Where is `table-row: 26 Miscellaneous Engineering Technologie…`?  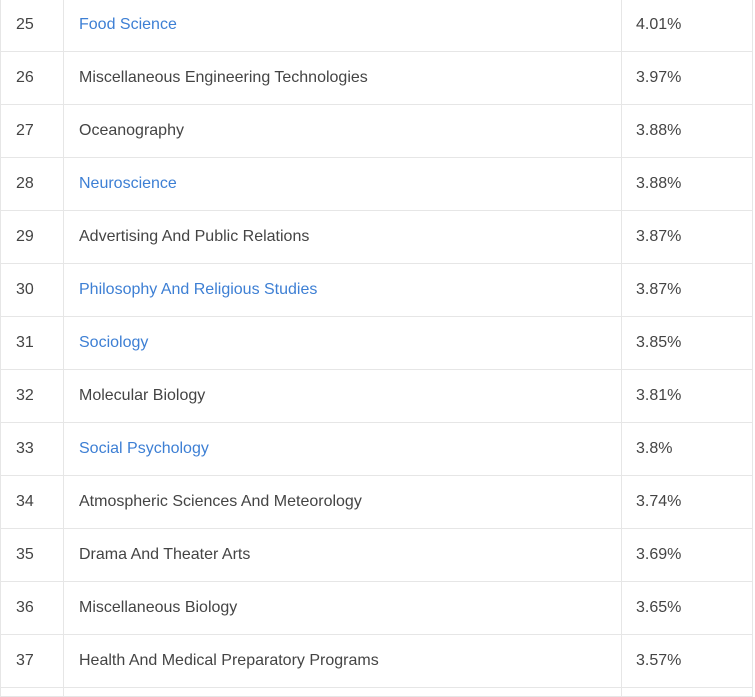
table-row: 26 Miscellaneous Engineering Technologie… is located at coordinates (376, 78).